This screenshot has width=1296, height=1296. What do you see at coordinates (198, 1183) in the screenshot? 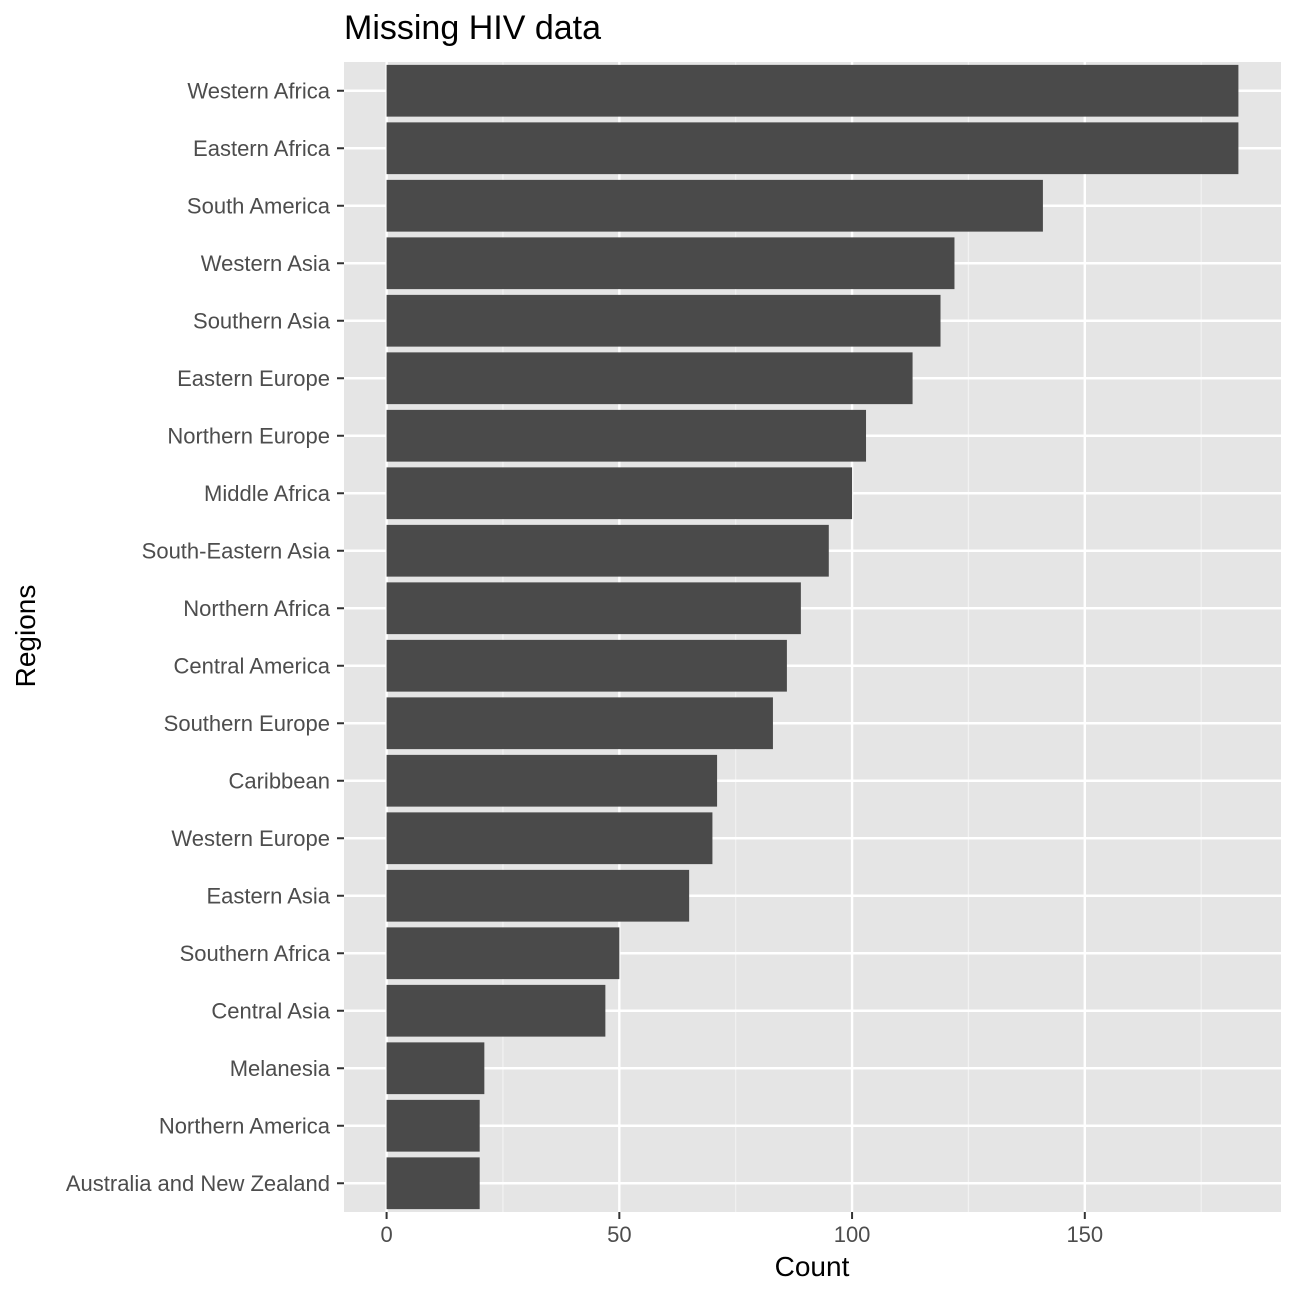
I see `y-tick-label: Australia and New Zealand` at bounding box center [198, 1183].